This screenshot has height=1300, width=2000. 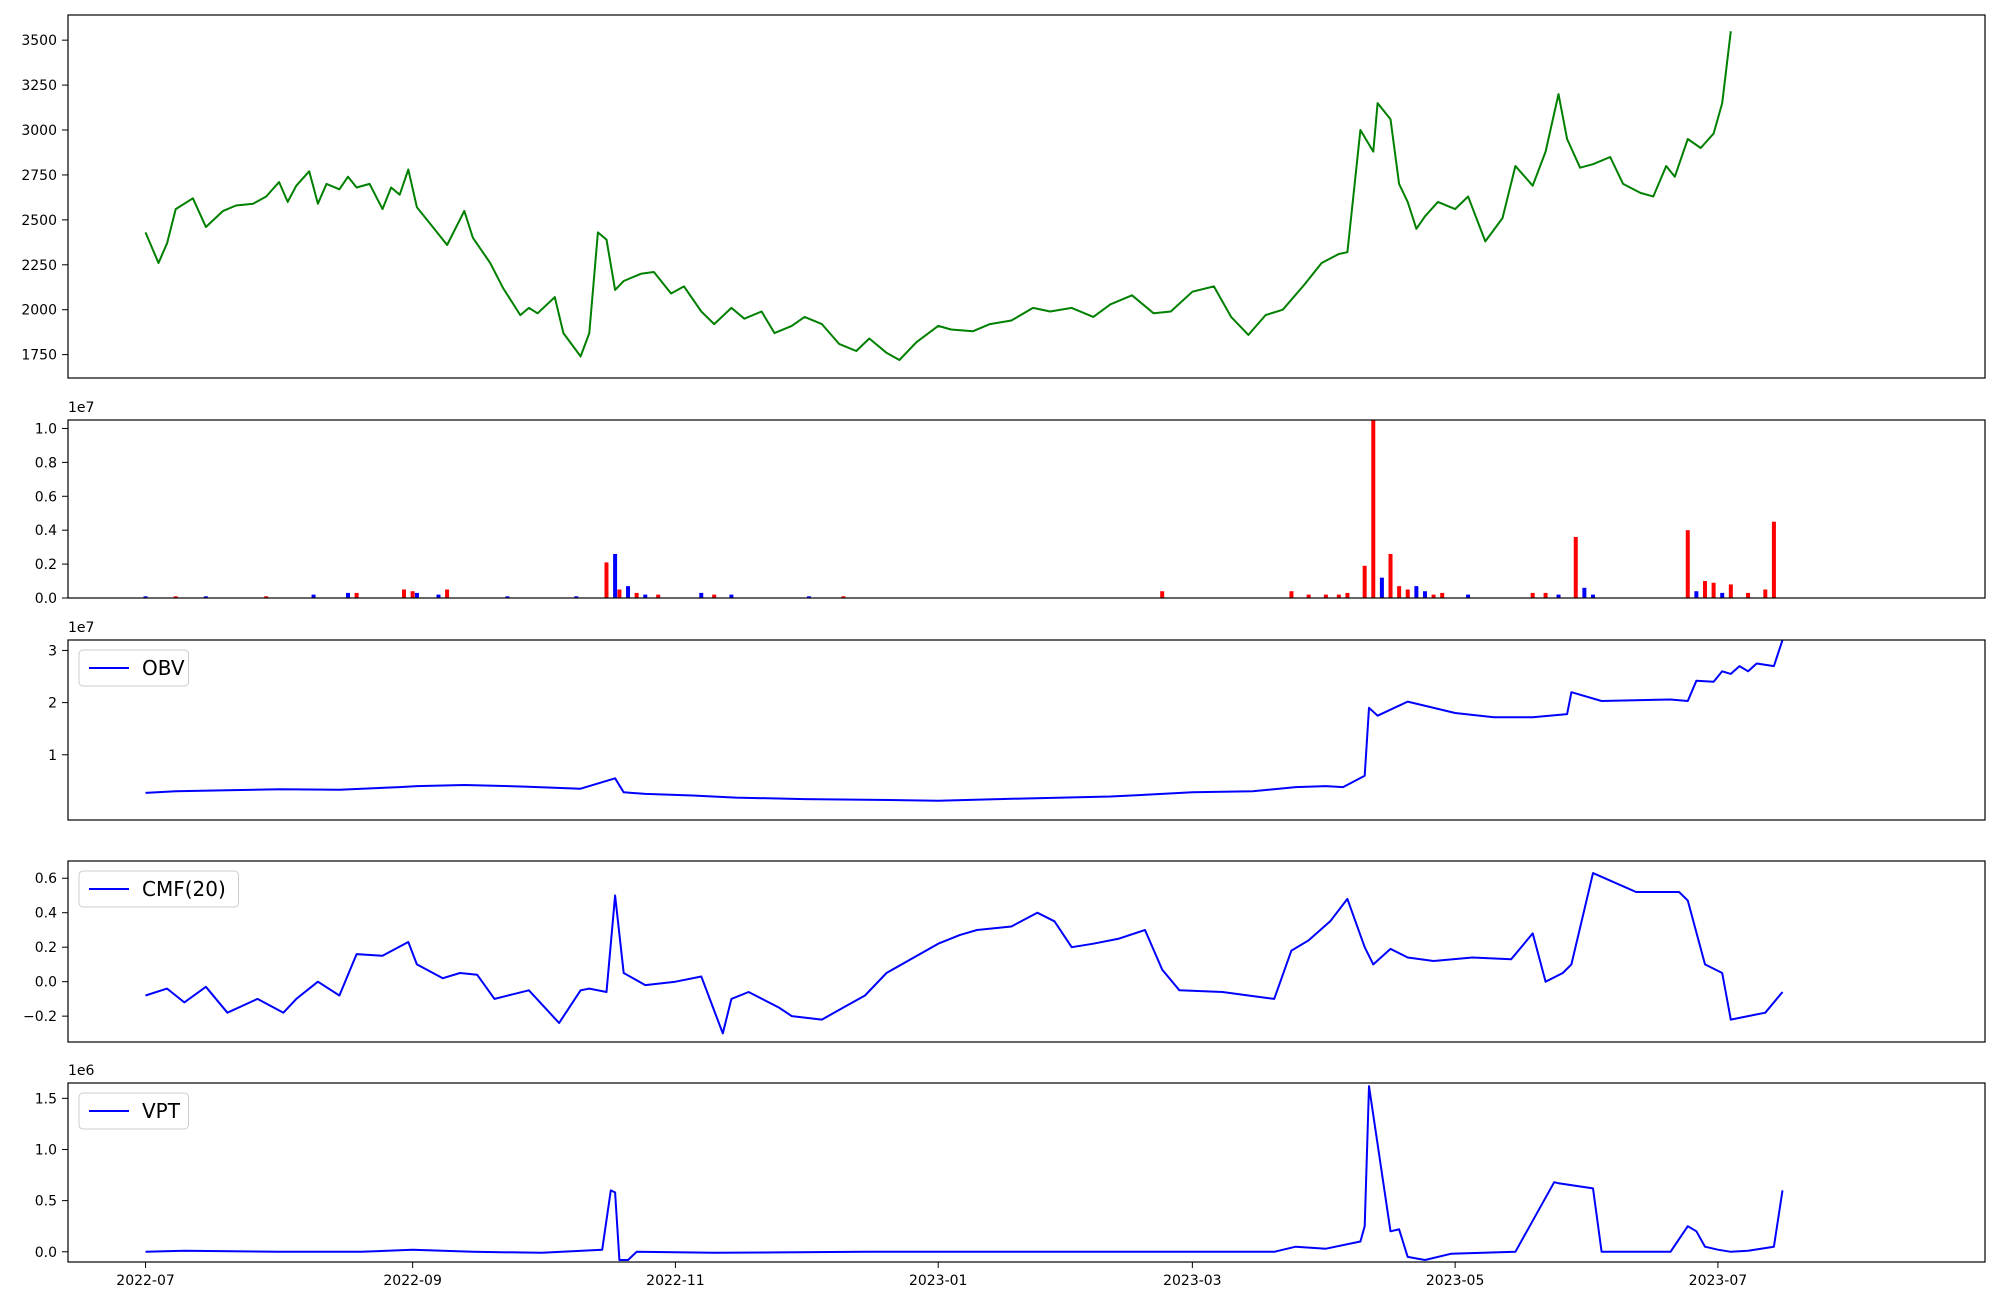 What do you see at coordinates (46, 463) in the screenshot?
I see `y-tick-label: 0.8` at bounding box center [46, 463].